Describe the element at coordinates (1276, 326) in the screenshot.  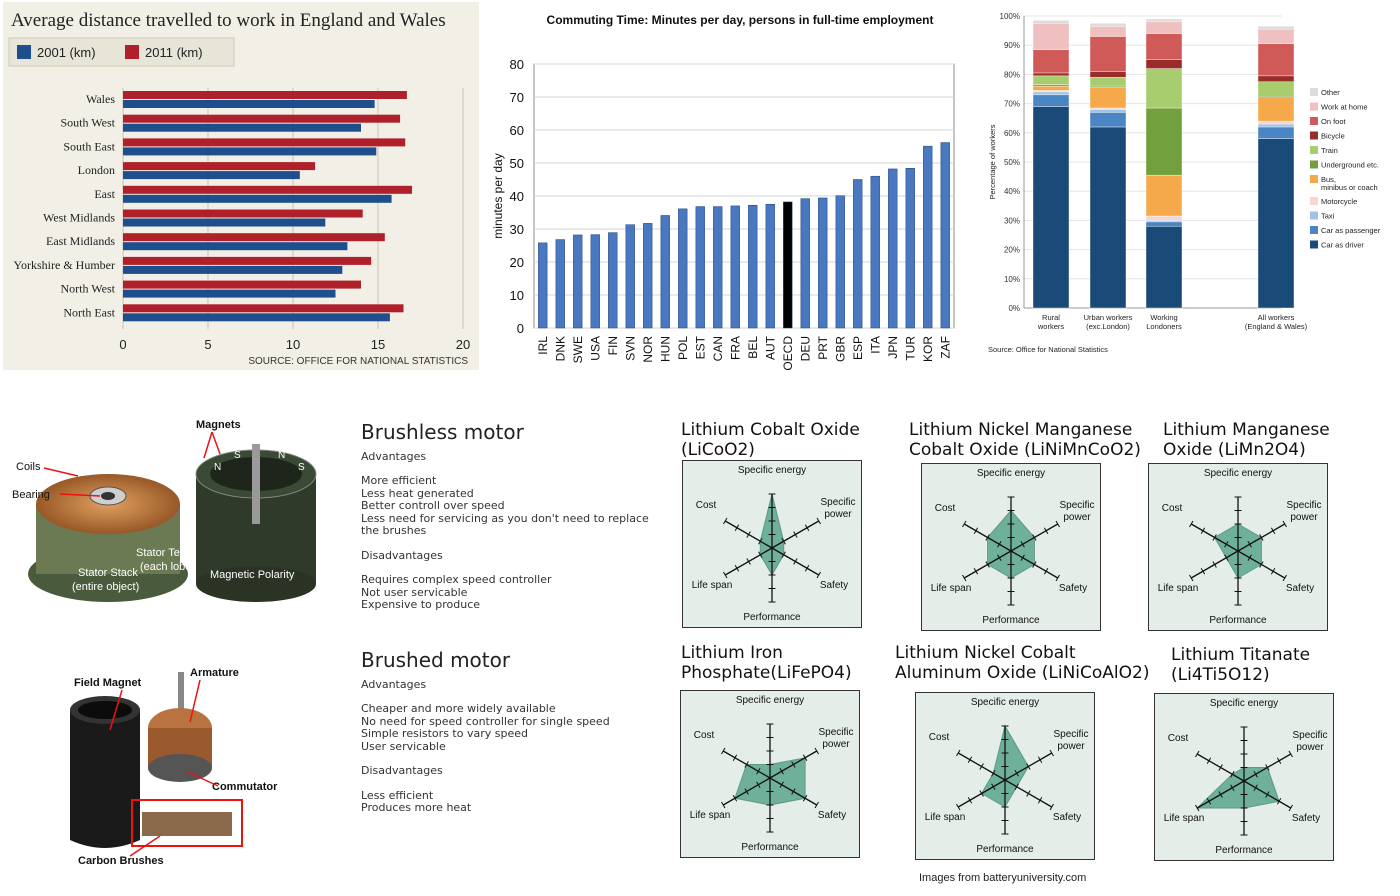
I see `category-label: (England & Wales)` at that location.